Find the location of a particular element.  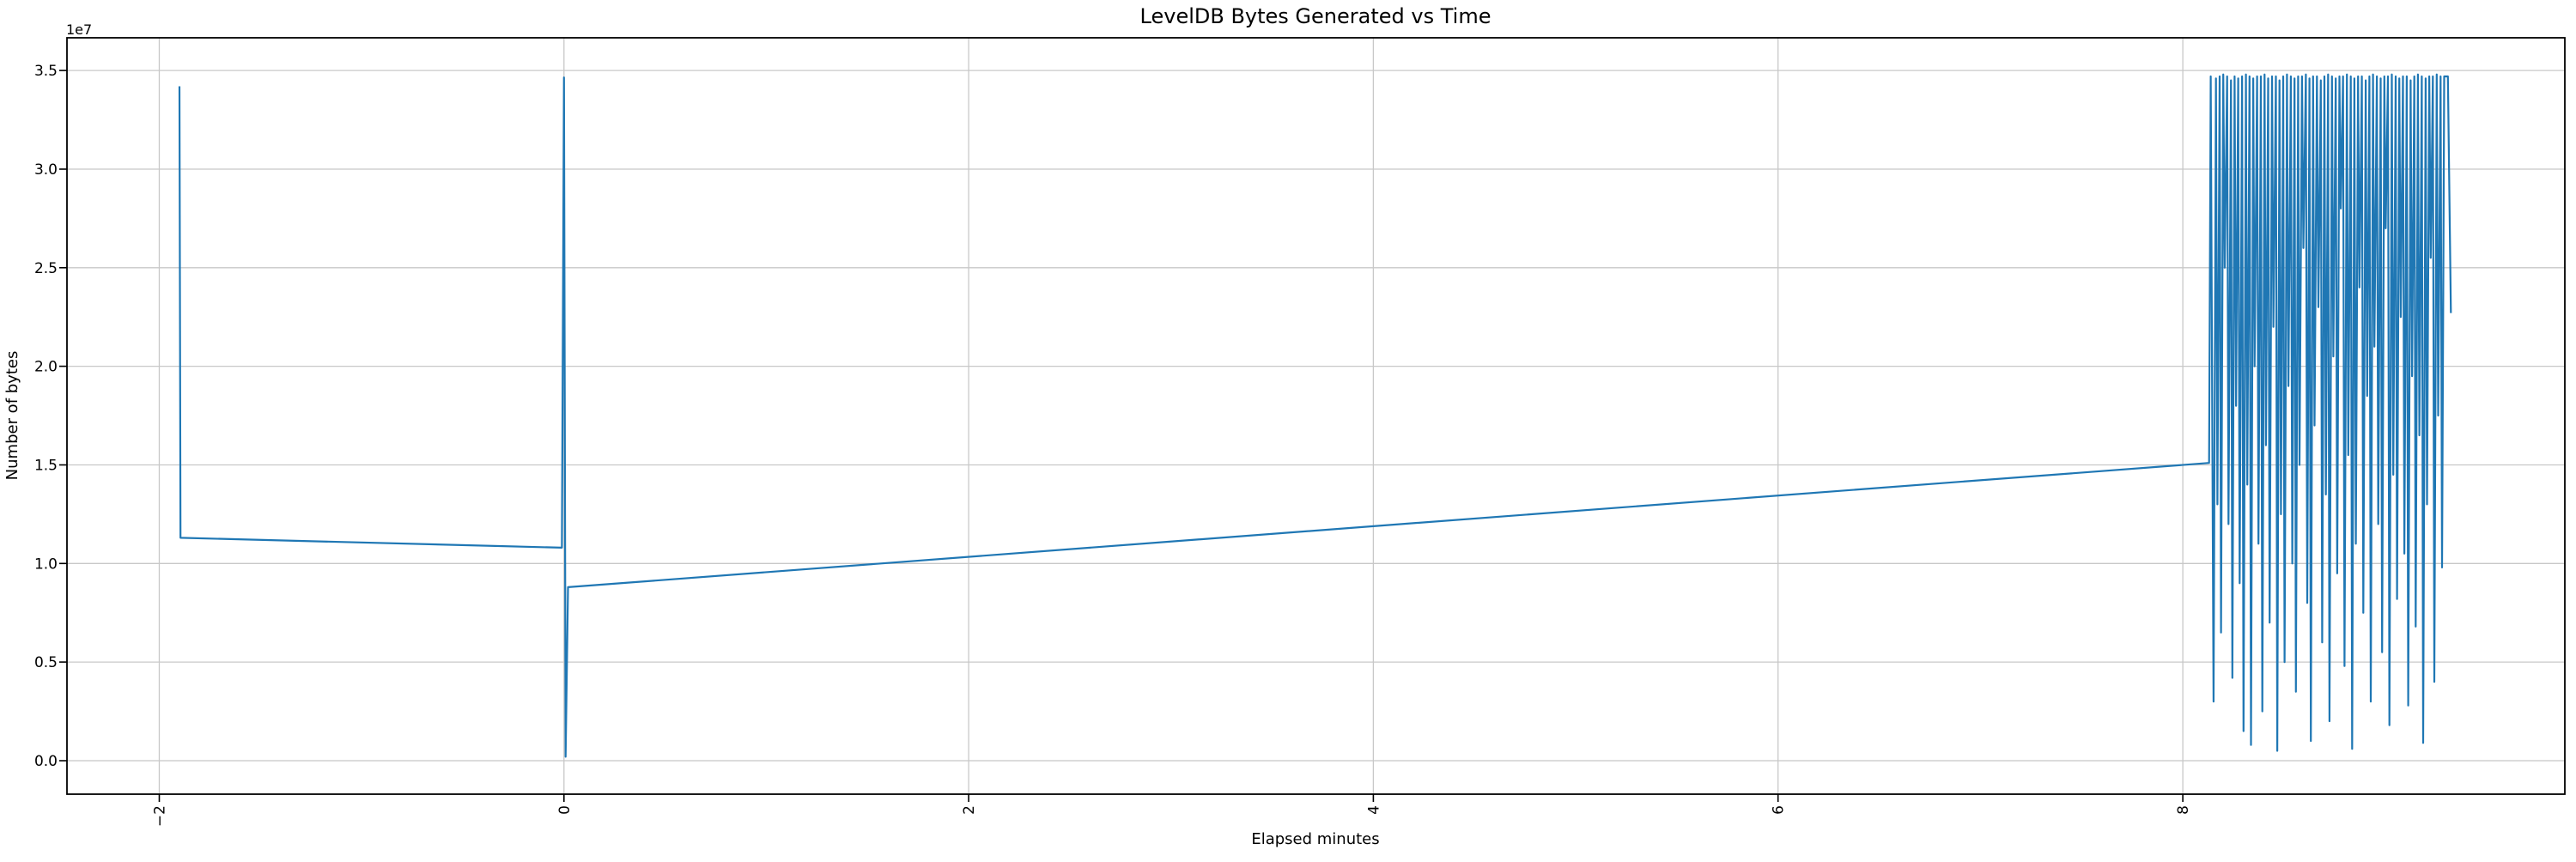

x-tick-label: −2 is located at coordinates (160, 816).